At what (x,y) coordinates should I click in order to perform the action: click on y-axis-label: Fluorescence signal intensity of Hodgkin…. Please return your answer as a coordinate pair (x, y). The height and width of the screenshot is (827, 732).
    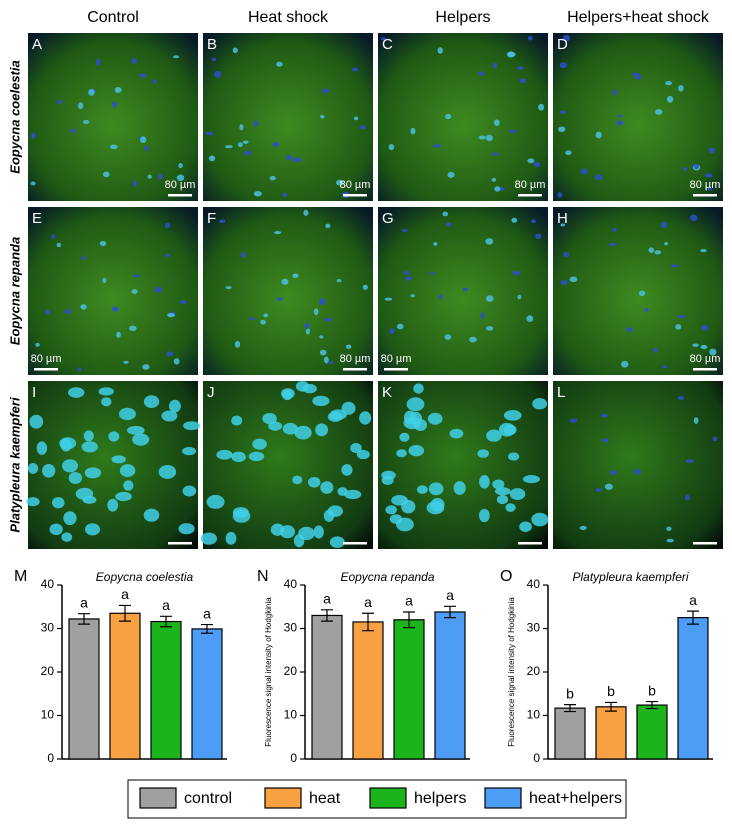
    Looking at the image, I should click on (268, 672).